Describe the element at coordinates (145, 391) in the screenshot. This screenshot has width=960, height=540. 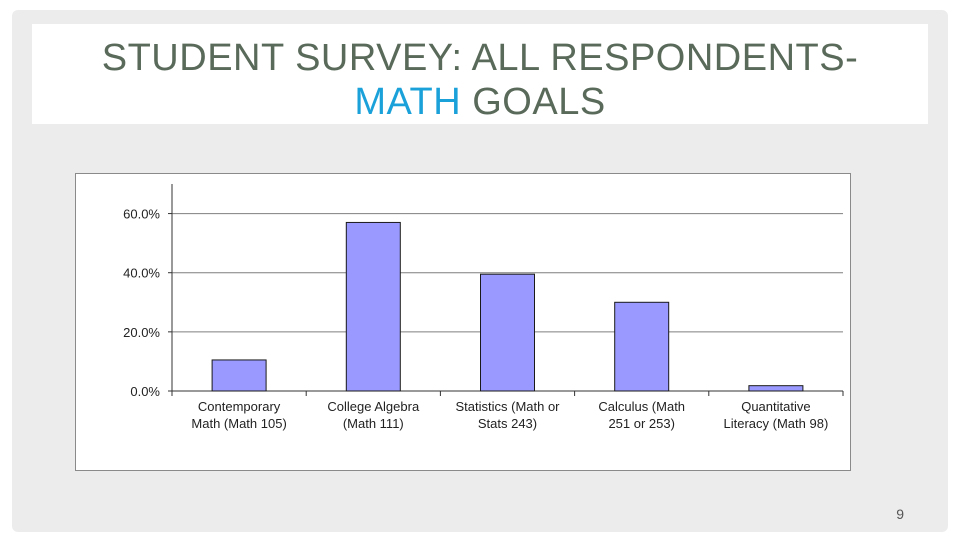
I see `y-tick-label: 0.0%` at that location.